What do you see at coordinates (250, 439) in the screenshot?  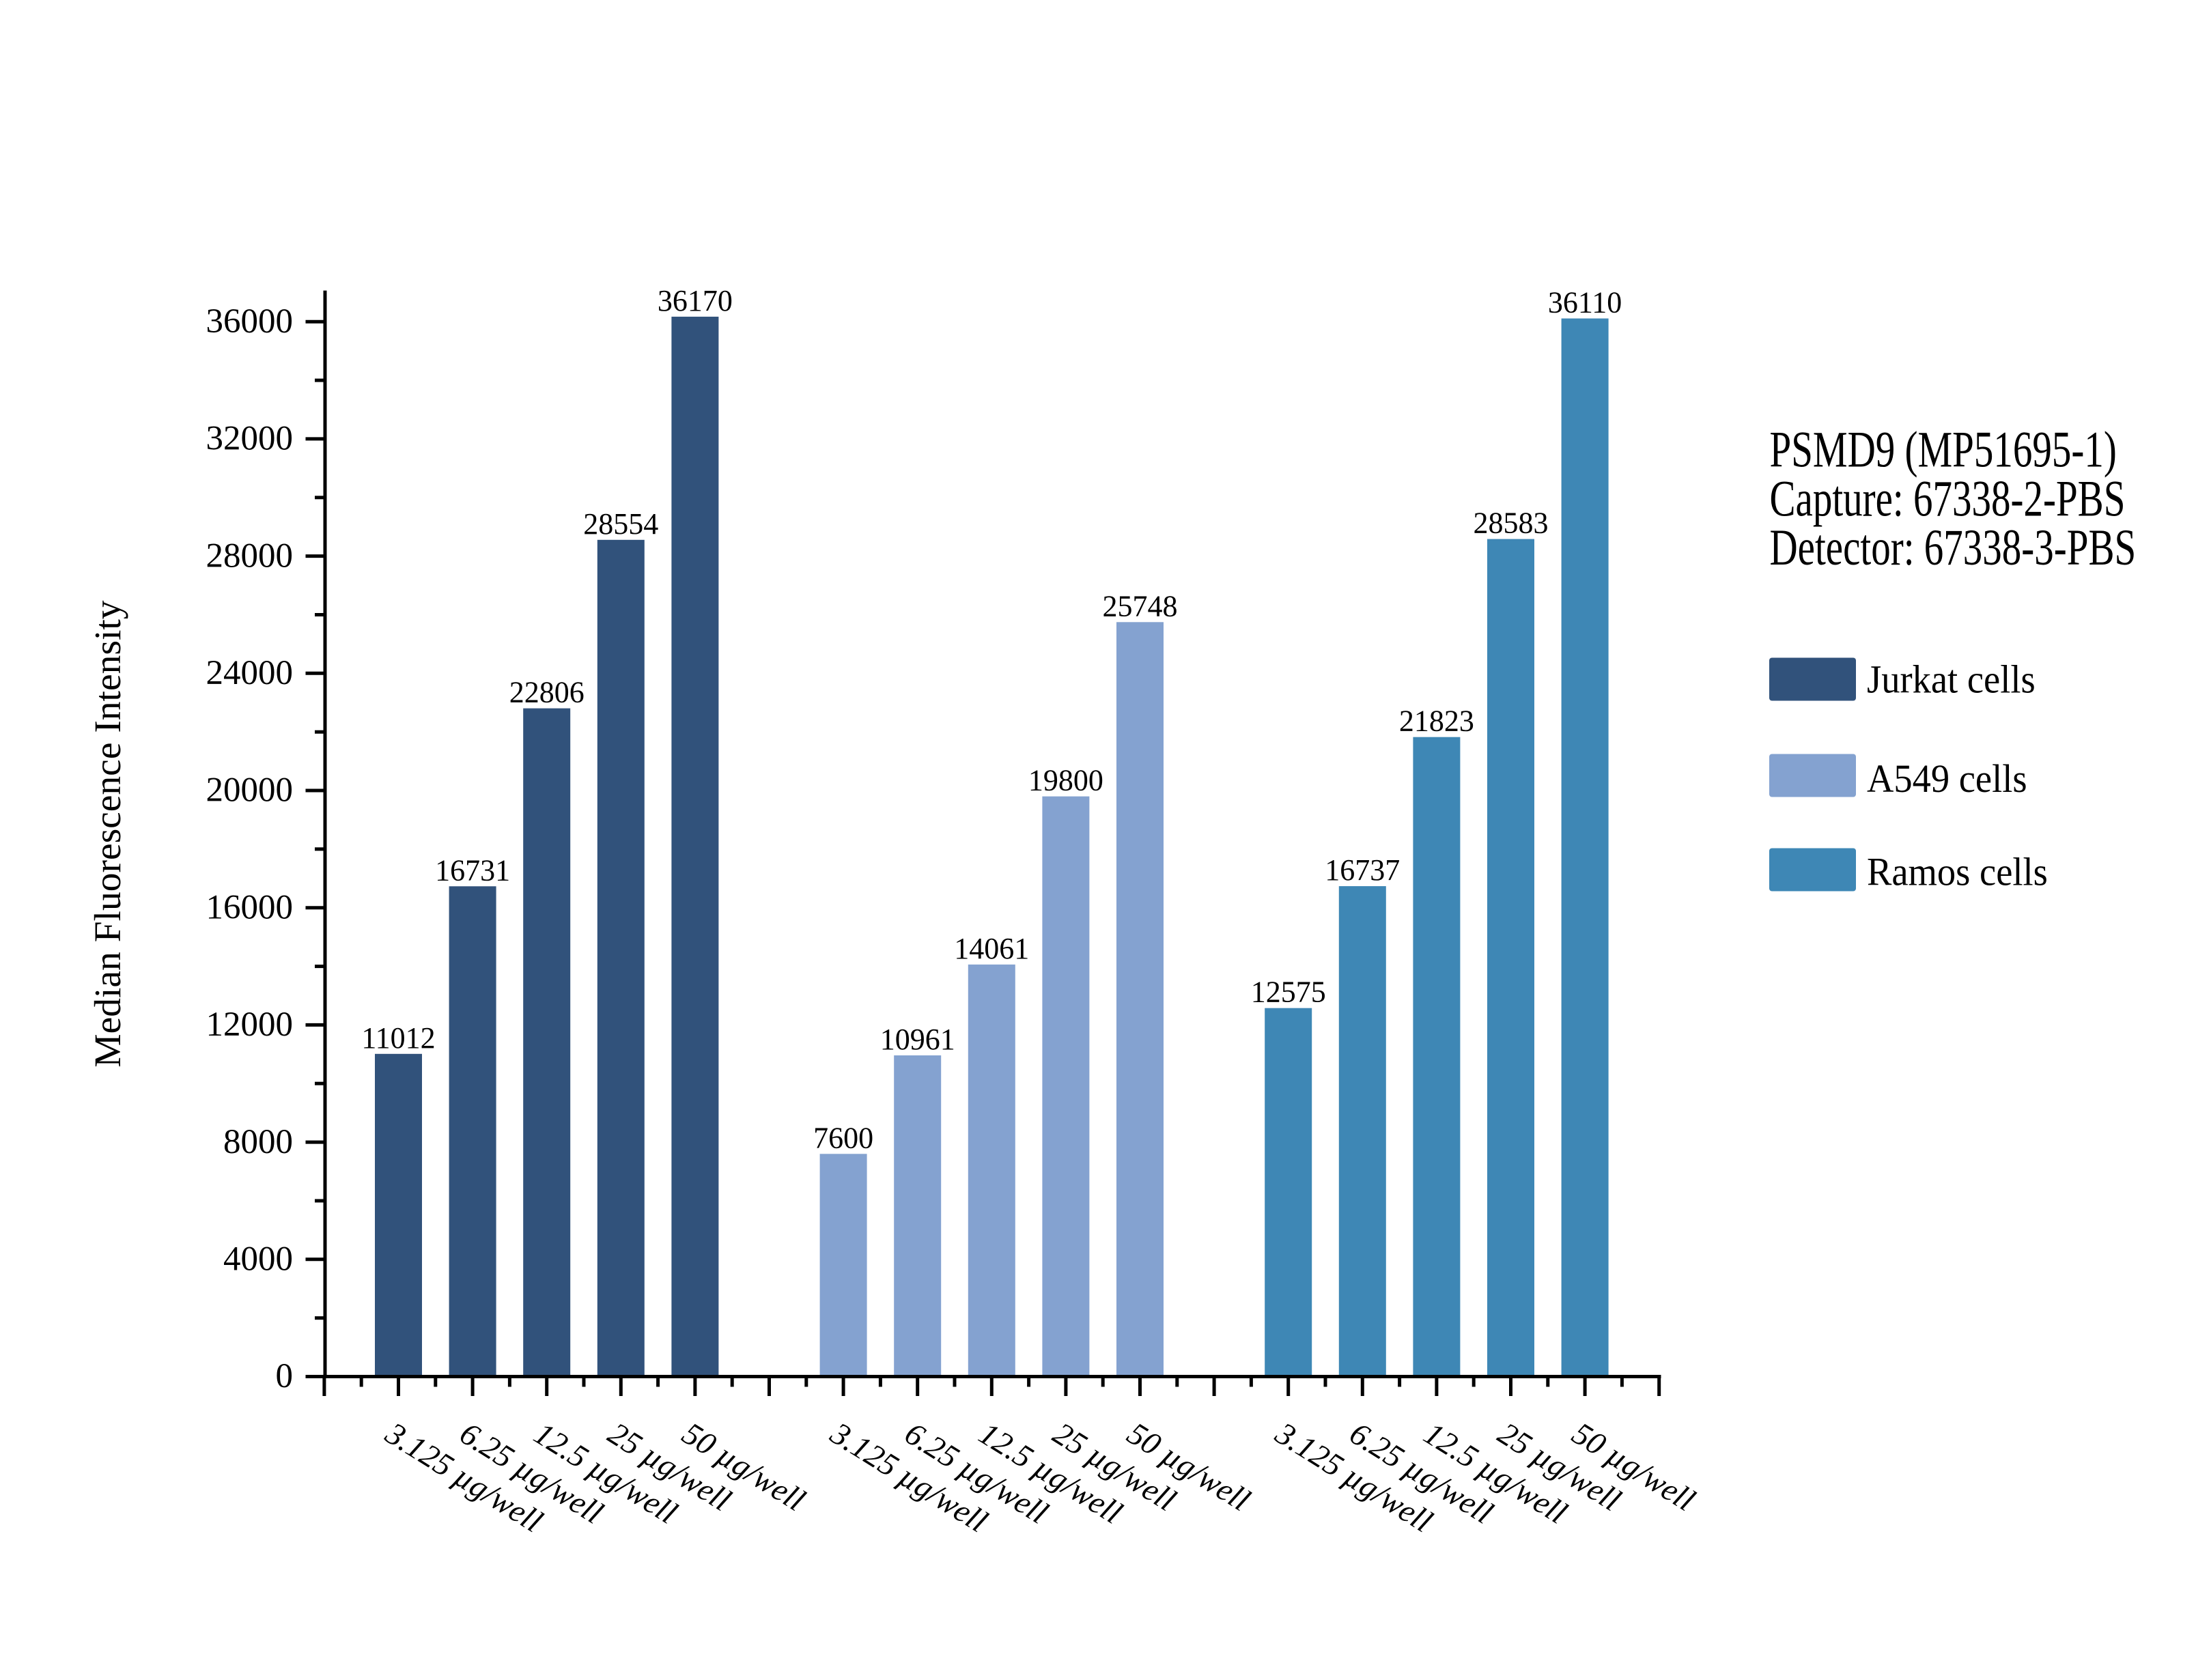 I see `svg-text: 32000` at bounding box center [250, 439].